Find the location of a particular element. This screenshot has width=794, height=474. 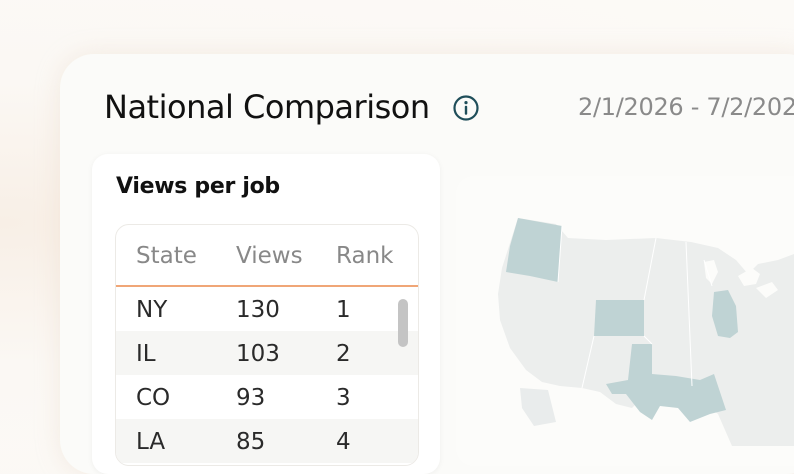

cell-state: LA is located at coordinates (151, 442).